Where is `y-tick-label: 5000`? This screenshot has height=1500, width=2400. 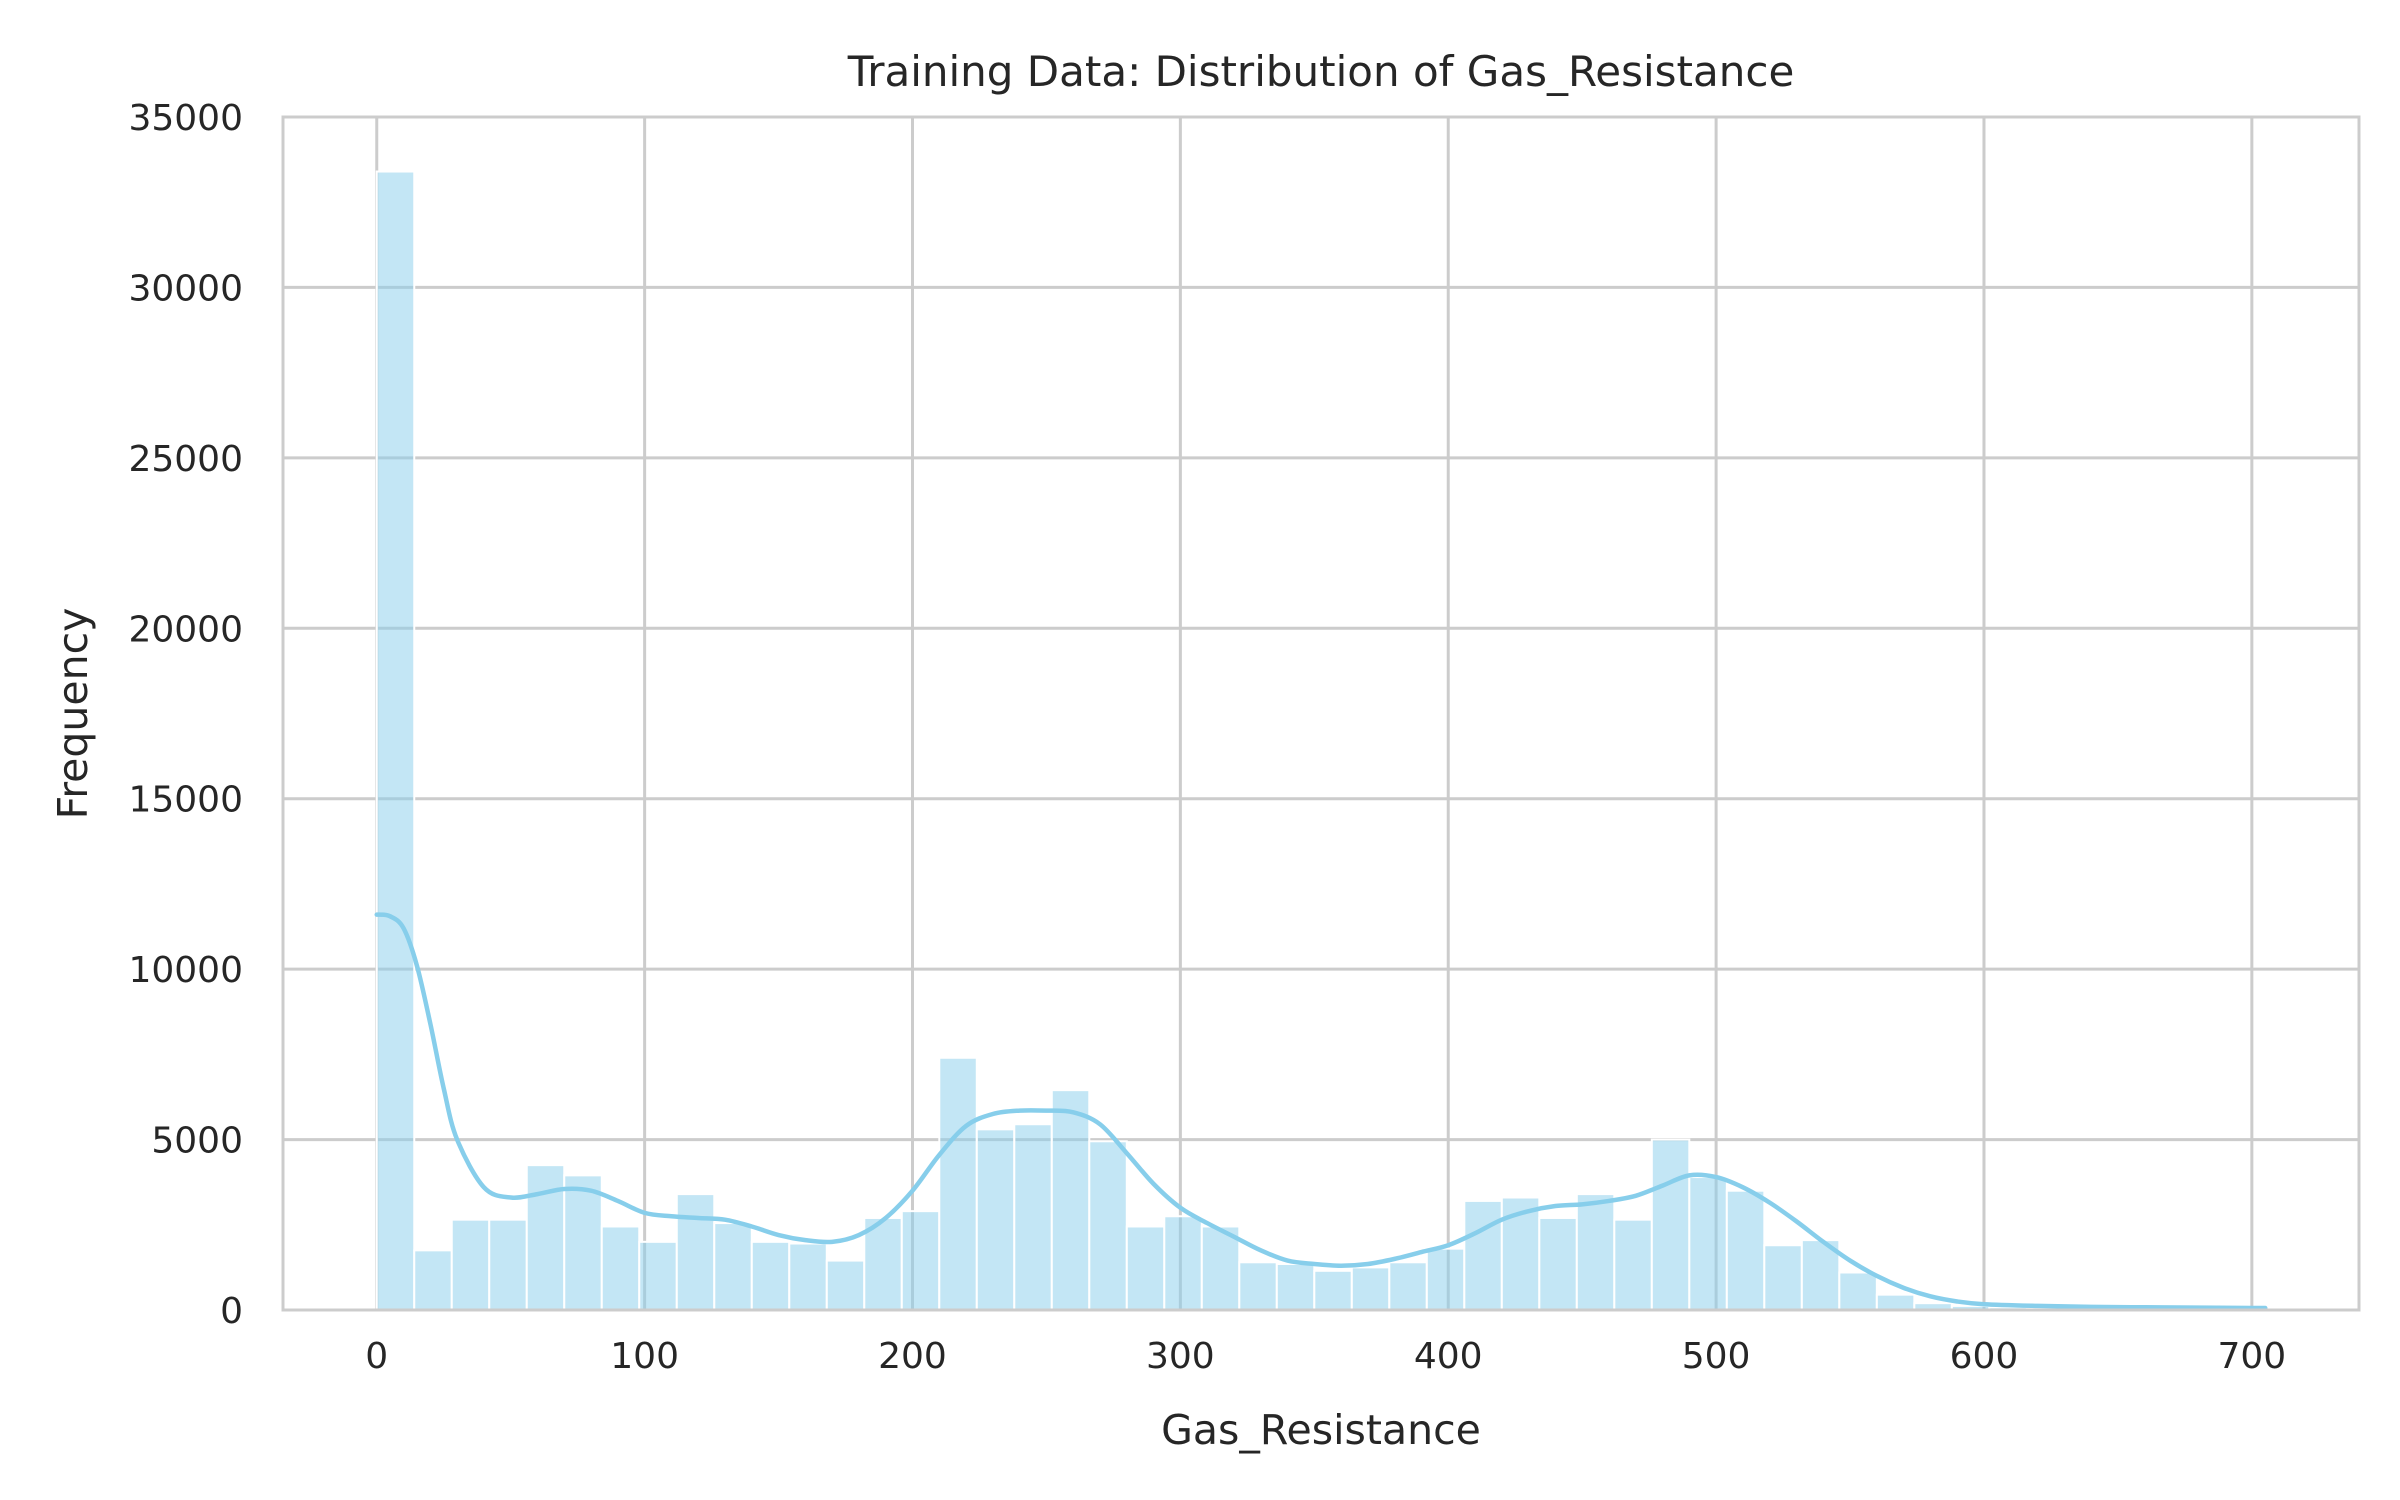
y-tick-label: 5000 is located at coordinates (197, 1141).